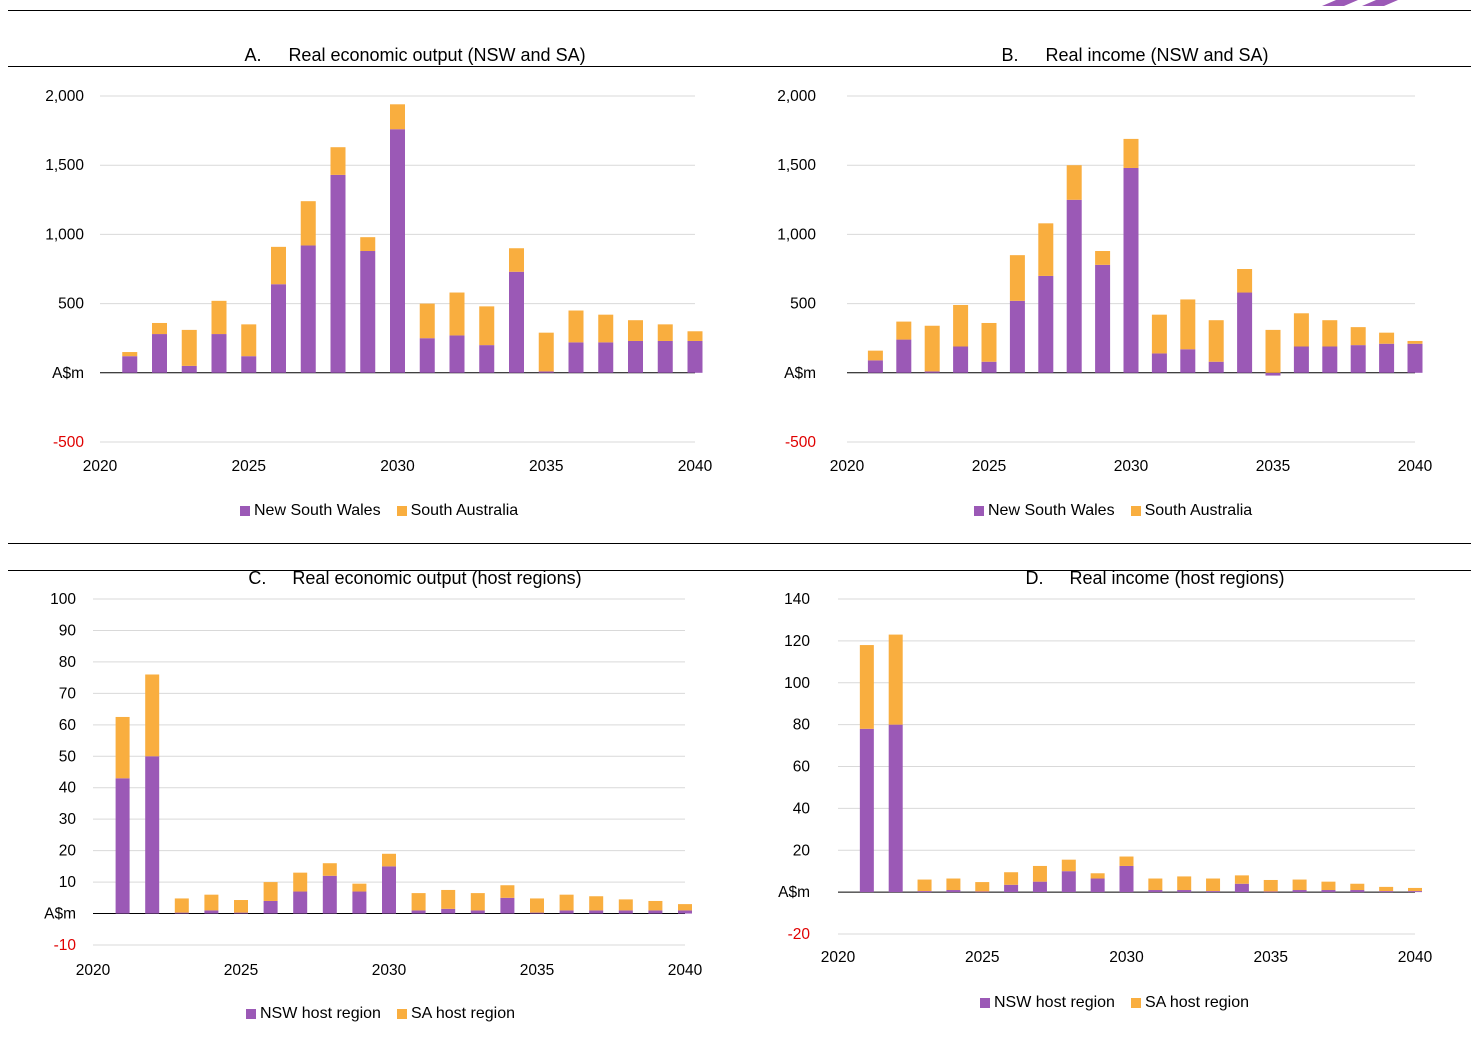  What do you see at coordinates (64, 234) in the screenshot?
I see `y-tick-label: 1,000` at bounding box center [64, 234].